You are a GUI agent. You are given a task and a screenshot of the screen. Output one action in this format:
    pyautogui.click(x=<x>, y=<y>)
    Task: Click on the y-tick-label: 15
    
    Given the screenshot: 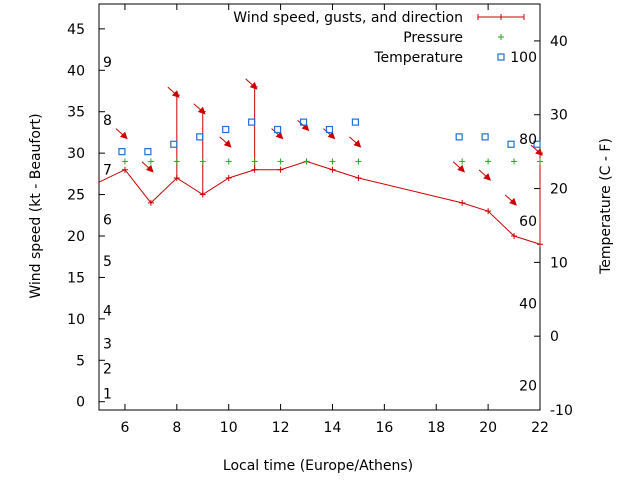 What is the action you would take?
    pyautogui.click(x=76, y=278)
    